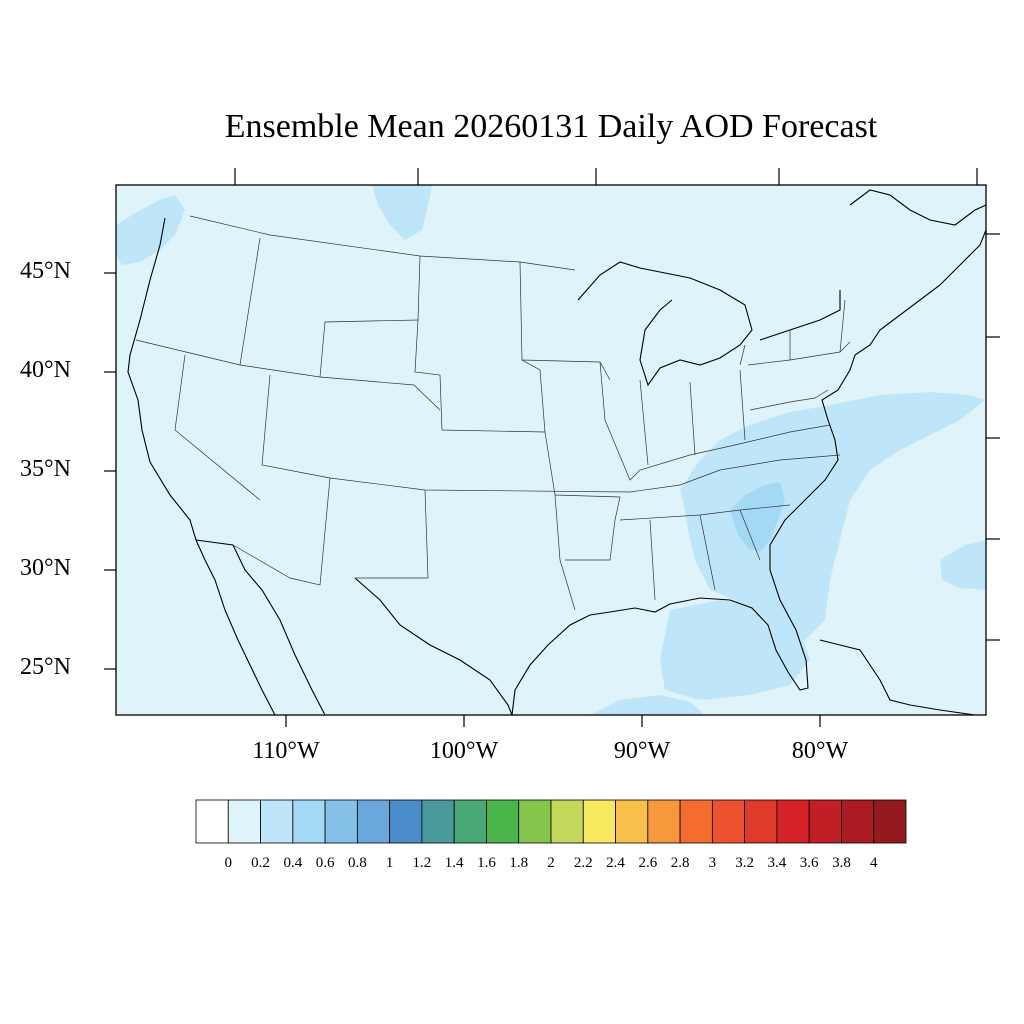  I want to click on colorbar-label-11: 2.2, so click(583, 863).